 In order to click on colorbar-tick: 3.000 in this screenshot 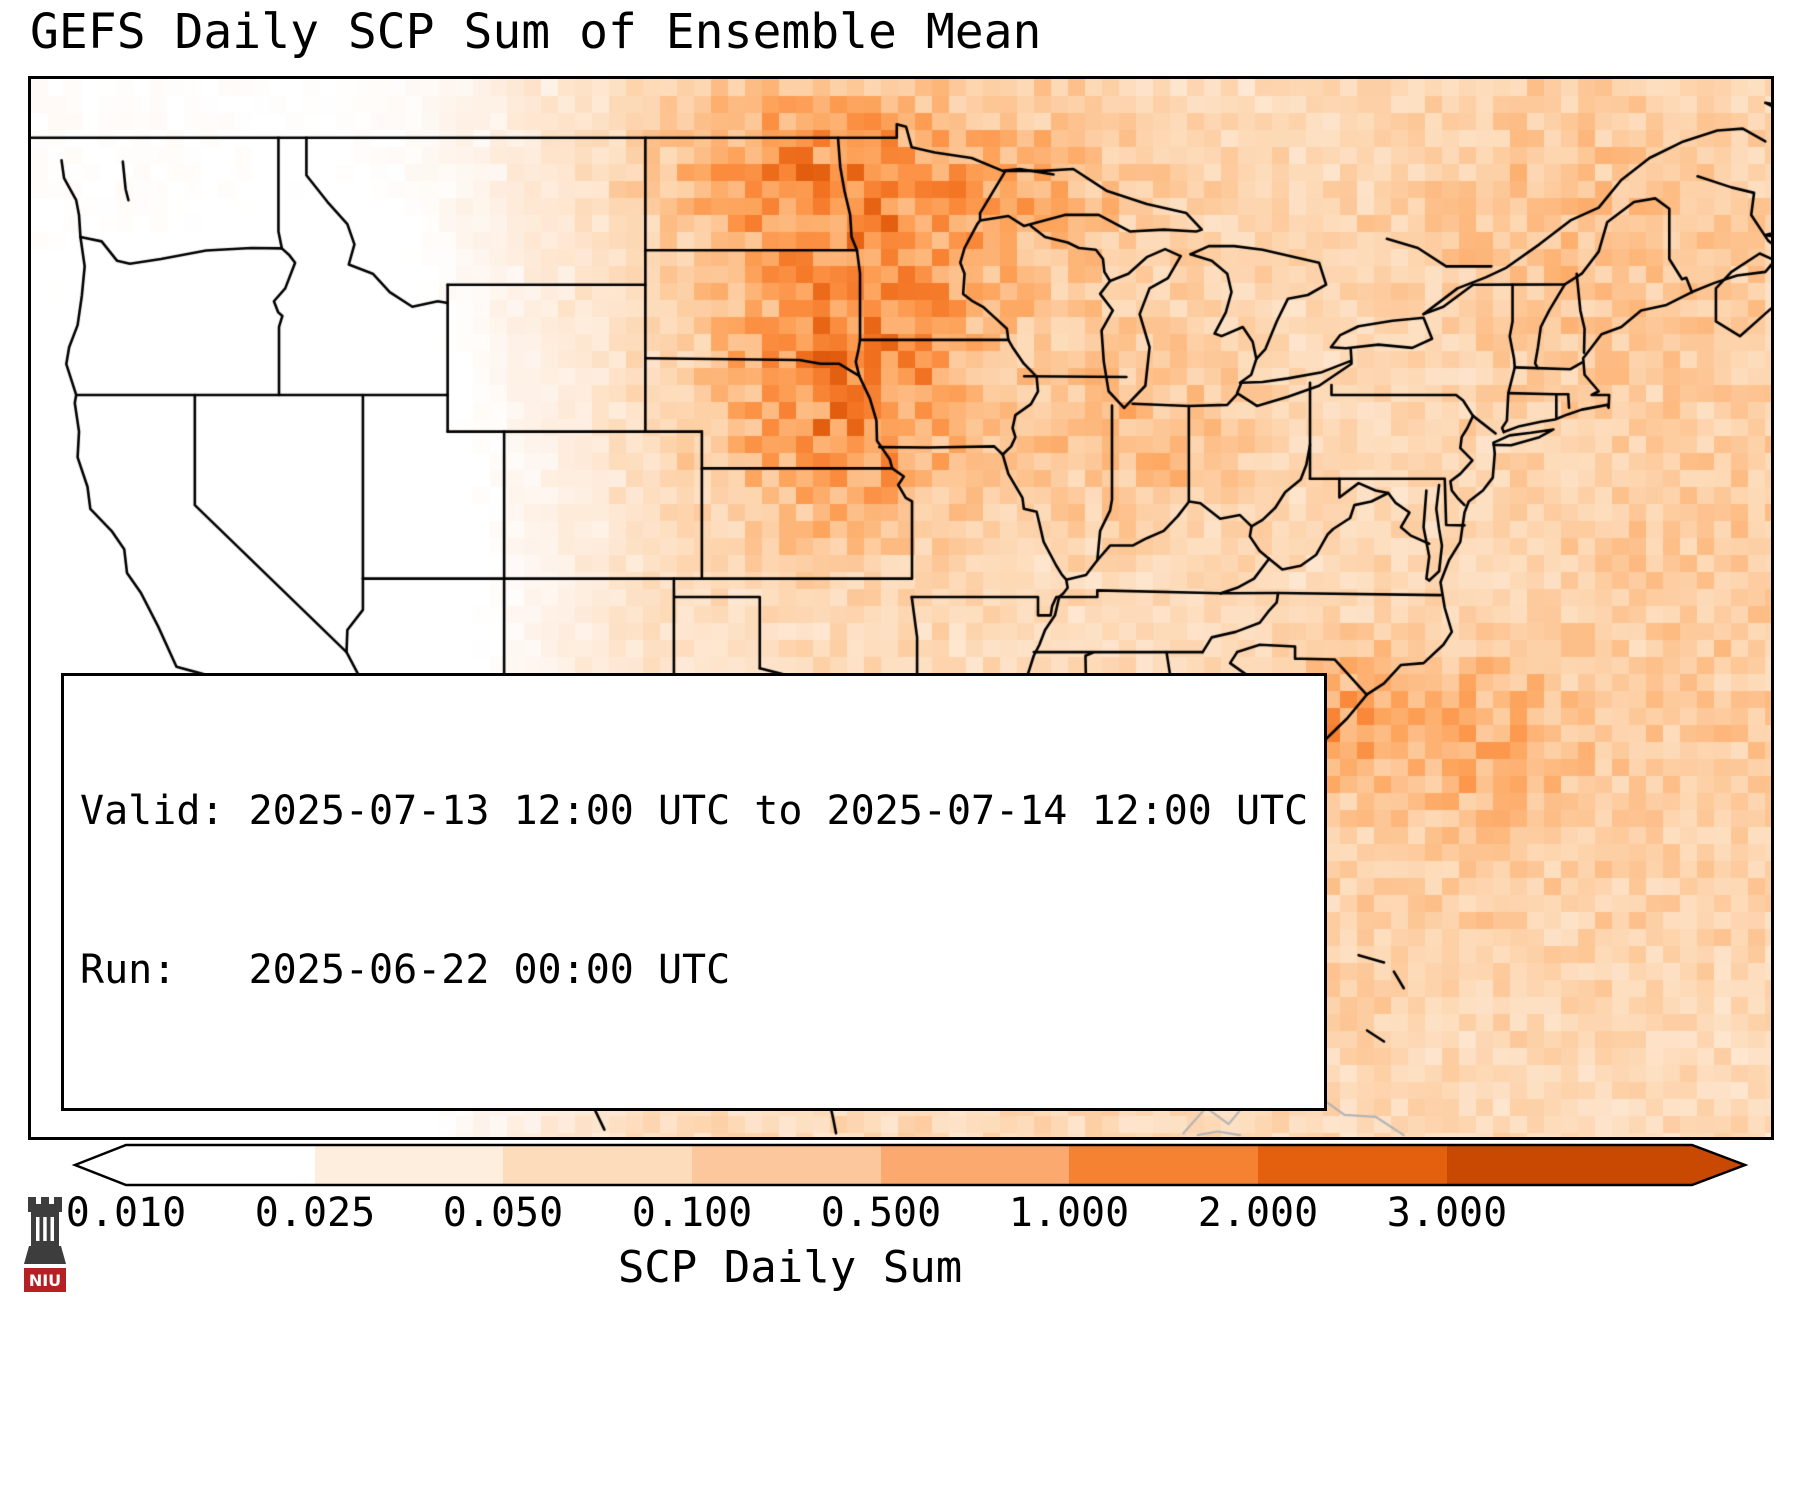, I will do `click(1447, 1213)`.